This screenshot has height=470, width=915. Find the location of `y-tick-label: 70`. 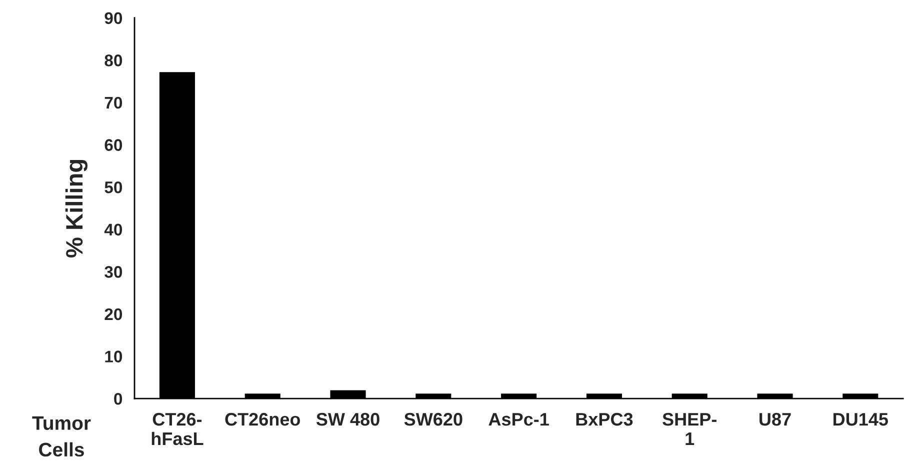

y-tick-label: 70 is located at coordinates (113, 102).